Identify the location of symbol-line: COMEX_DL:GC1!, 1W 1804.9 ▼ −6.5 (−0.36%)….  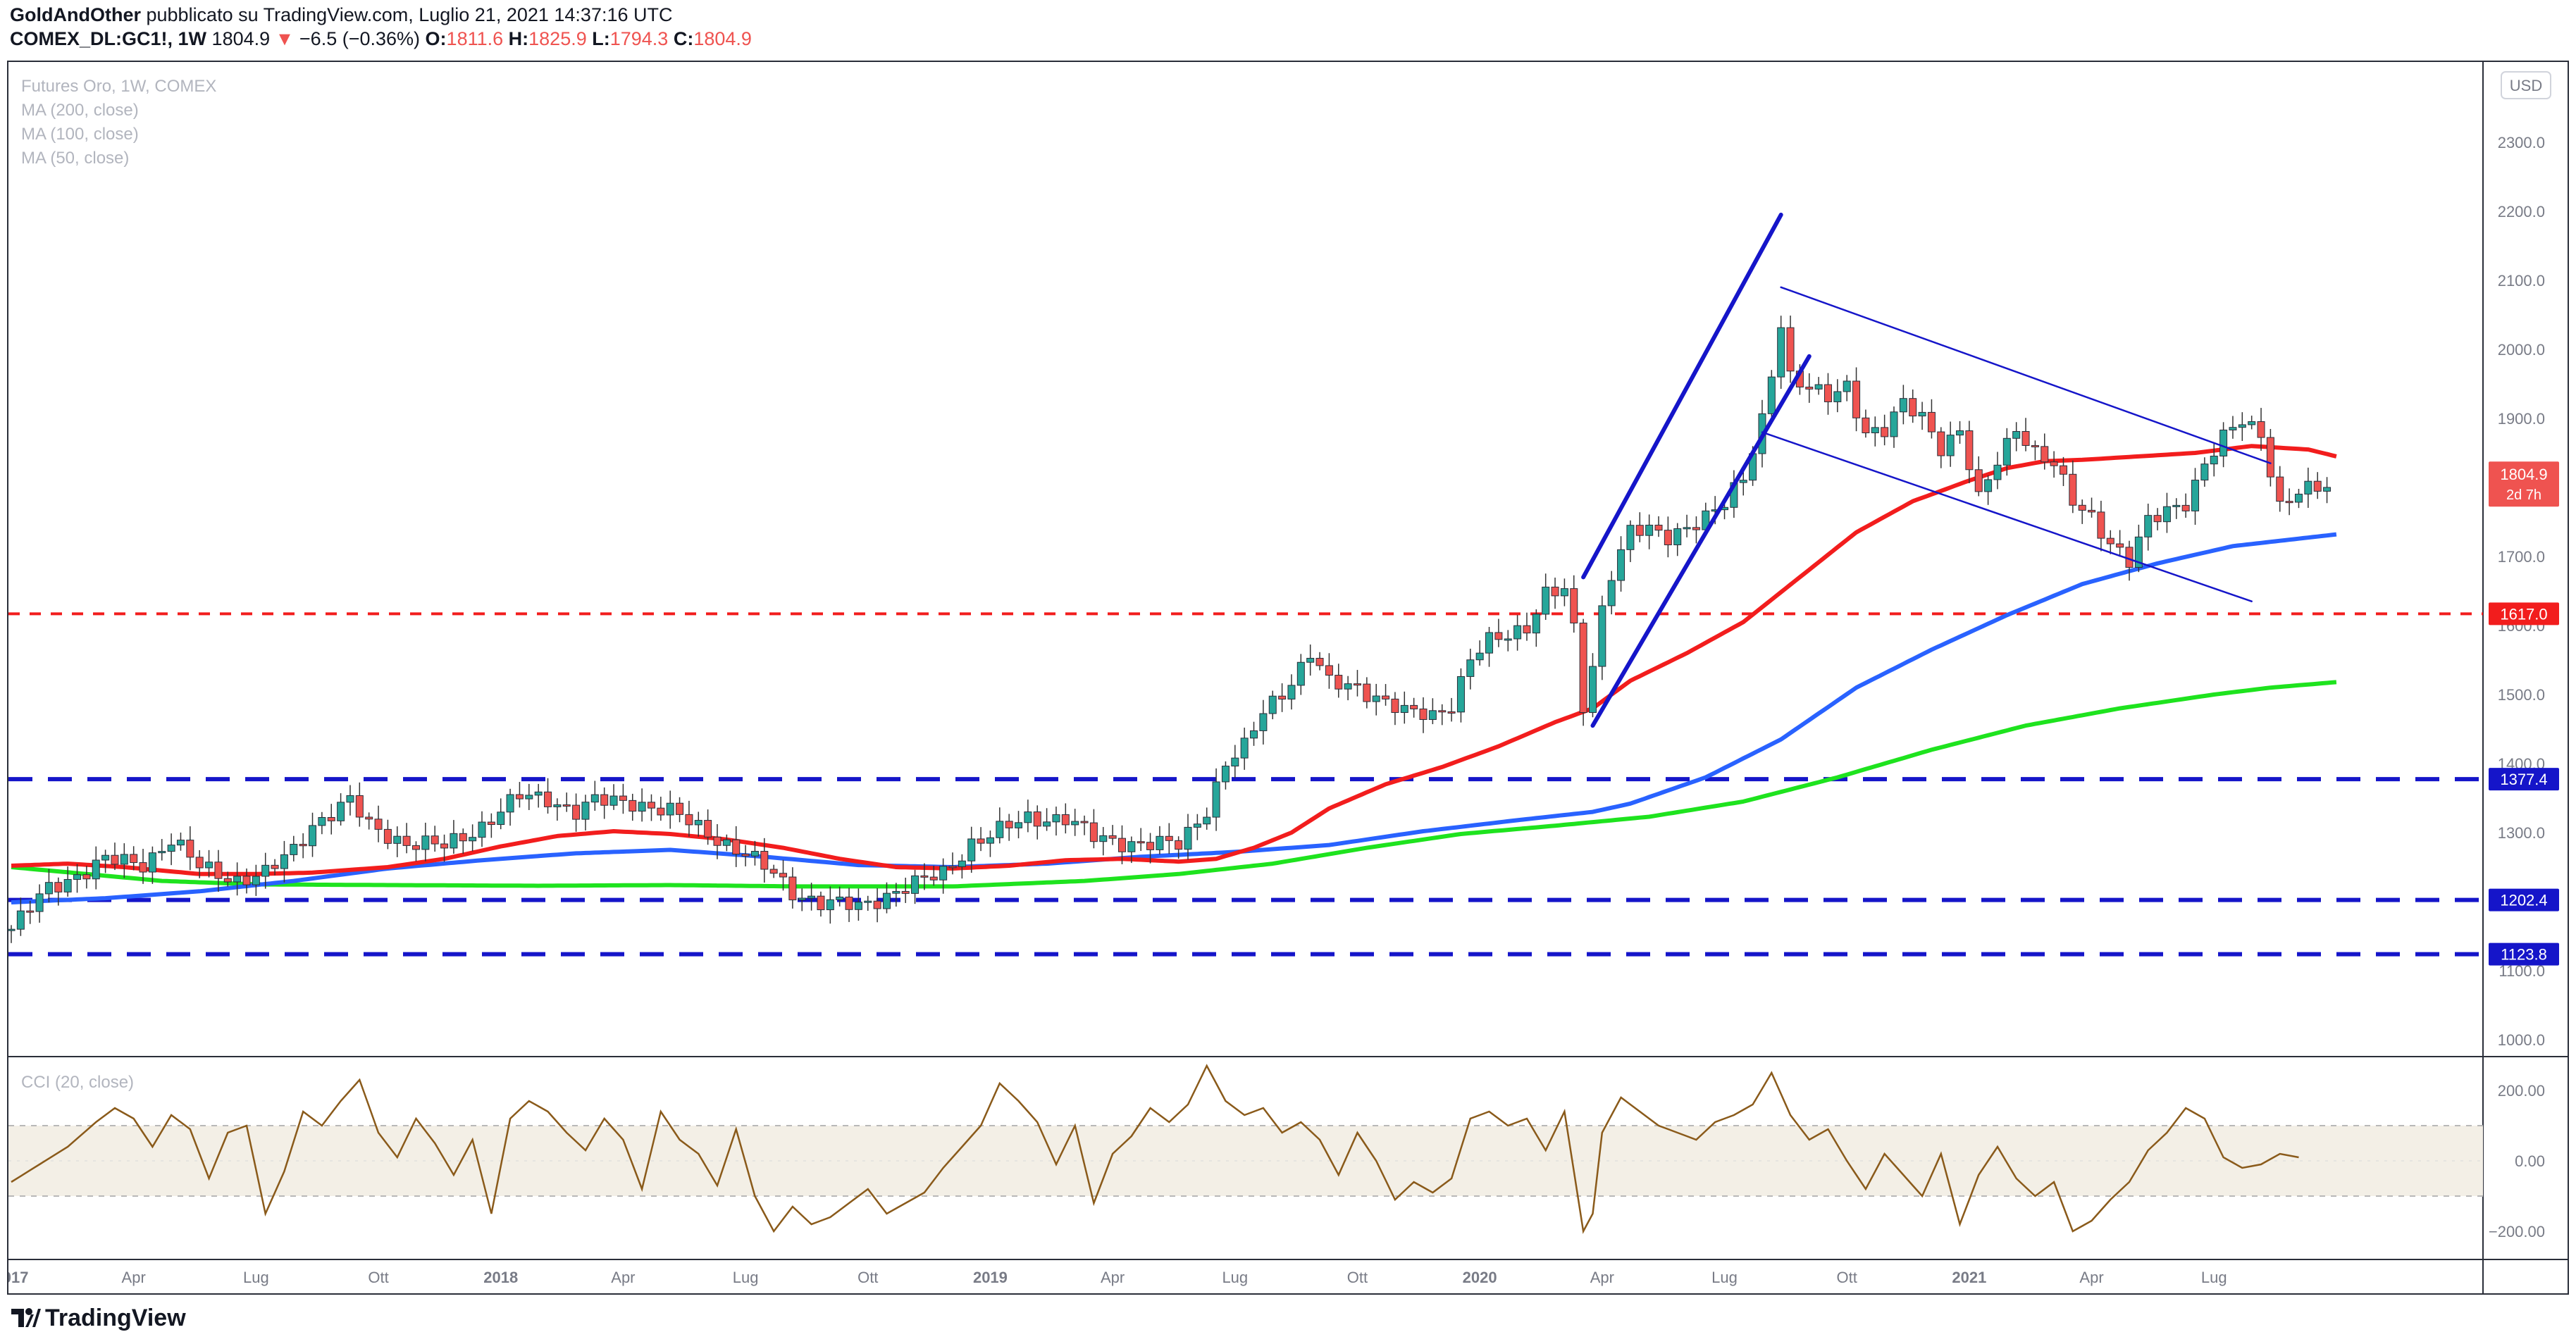
(381, 39).